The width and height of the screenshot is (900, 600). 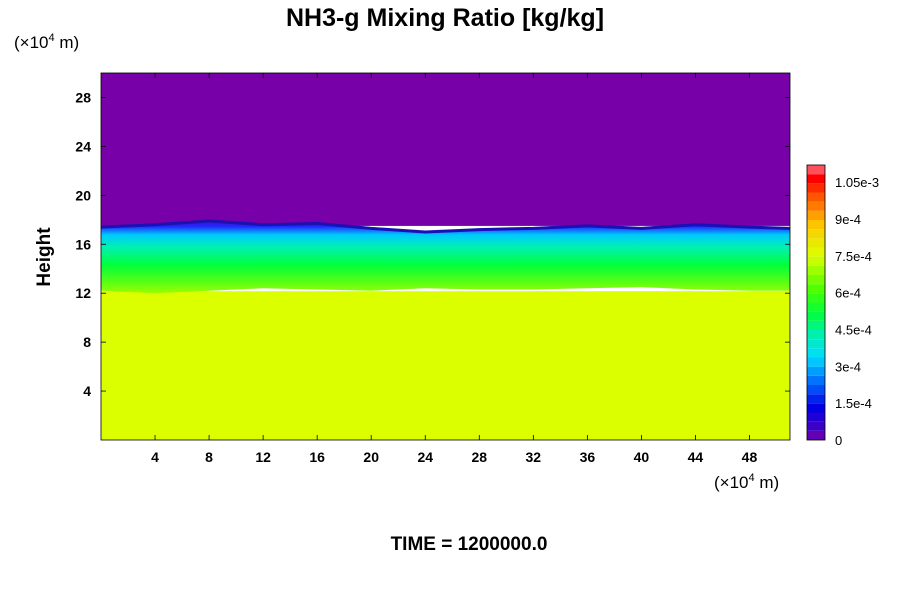 What do you see at coordinates (696, 457) in the screenshot?
I see `x-tick-label: 44` at bounding box center [696, 457].